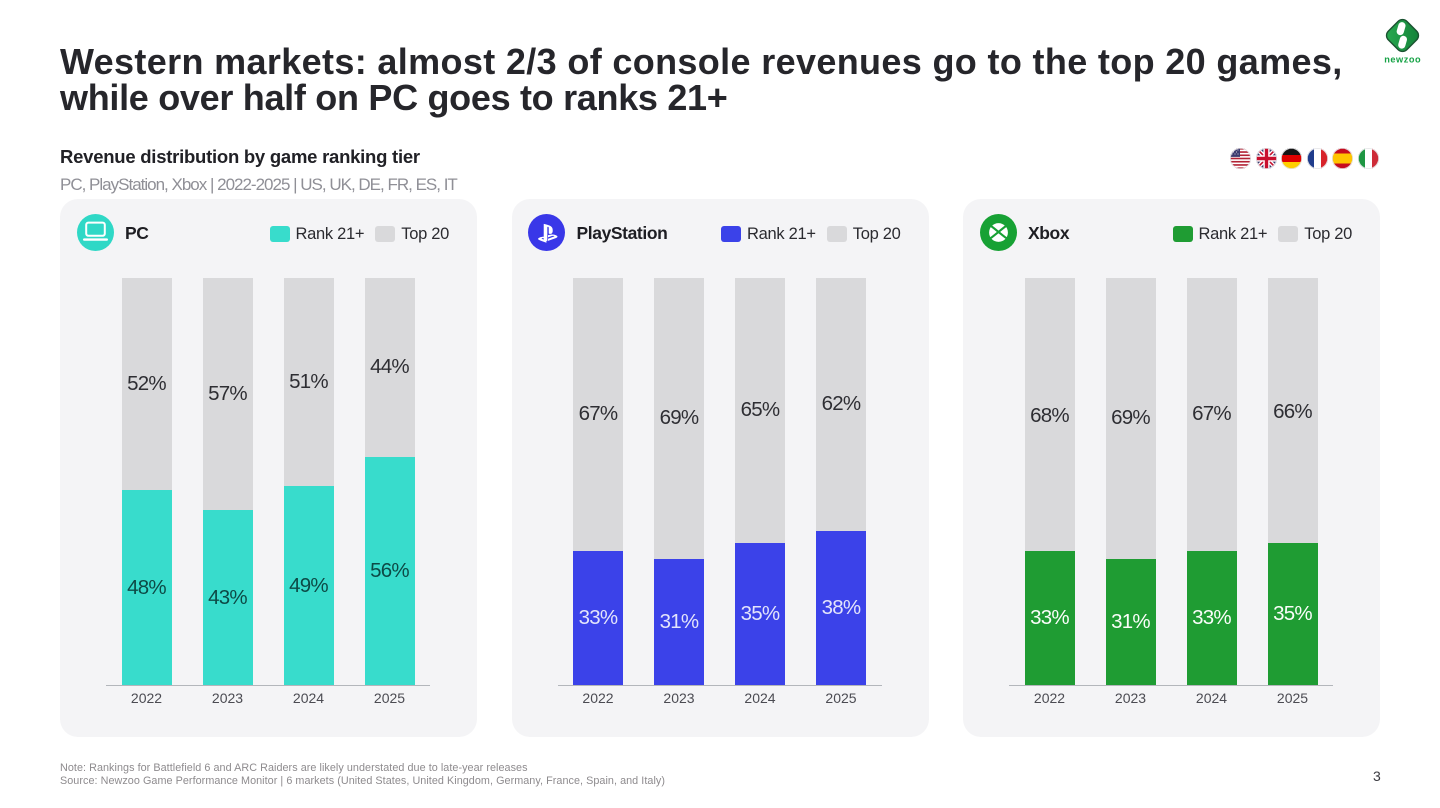 The image size is (1440, 808). Describe the element at coordinates (1402, 59) in the screenshot. I see `svg-text: newzoo` at that location.